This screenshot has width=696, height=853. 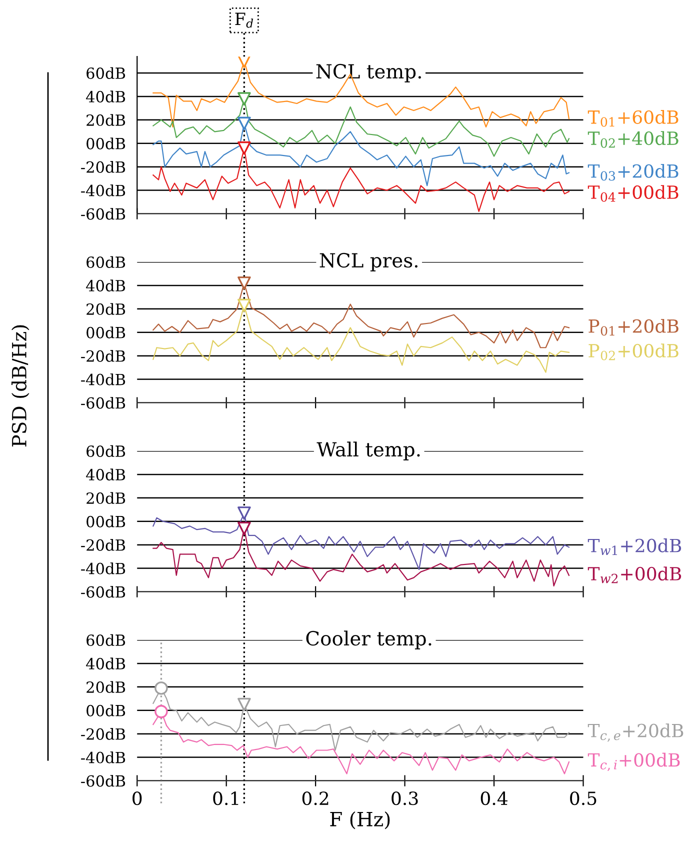 I want to click on series-label: T$_{01}$+60dB, so click(x=633, y=118).